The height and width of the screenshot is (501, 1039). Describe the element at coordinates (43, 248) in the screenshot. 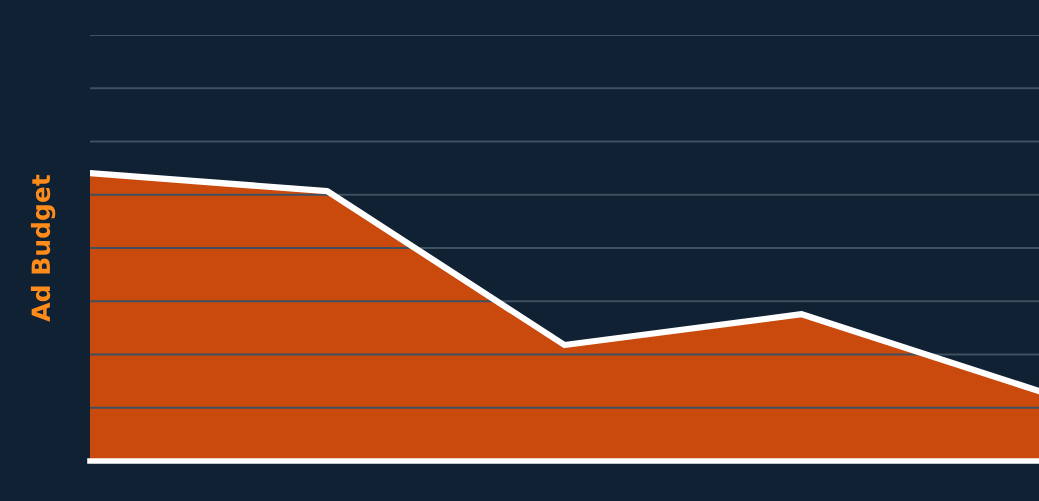

I see `y-axis-title: Ad Budget` at that location.